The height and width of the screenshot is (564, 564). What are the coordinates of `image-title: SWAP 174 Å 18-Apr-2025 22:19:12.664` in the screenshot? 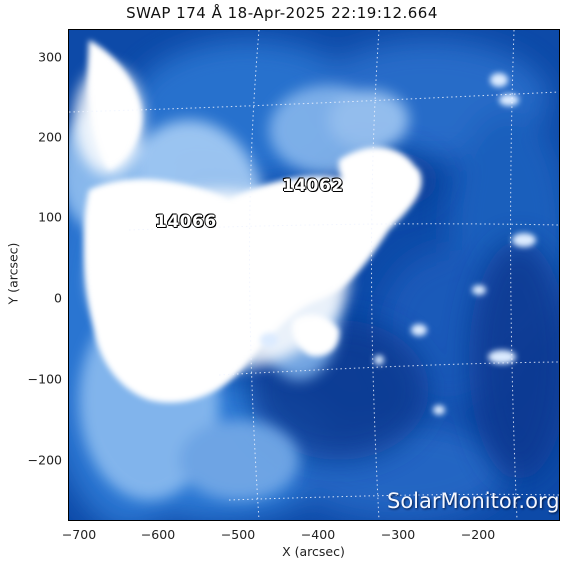 It's located at (282, 13).